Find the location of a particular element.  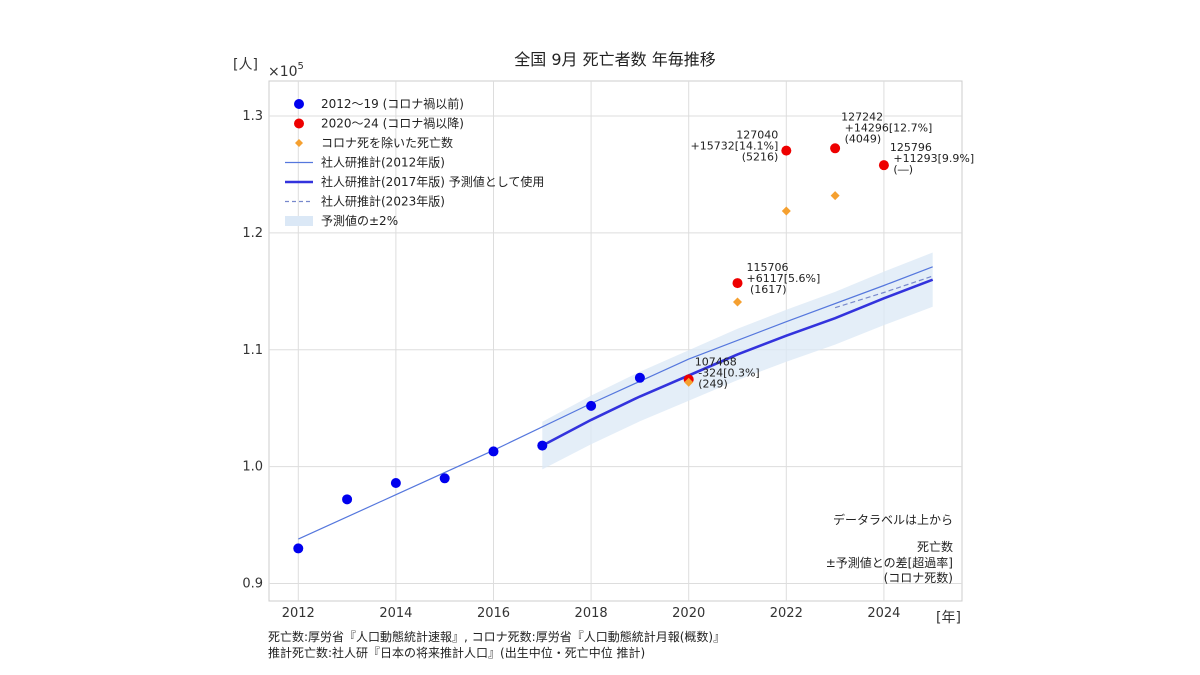

prediction-band-layer is located at coordinates (737, 361).